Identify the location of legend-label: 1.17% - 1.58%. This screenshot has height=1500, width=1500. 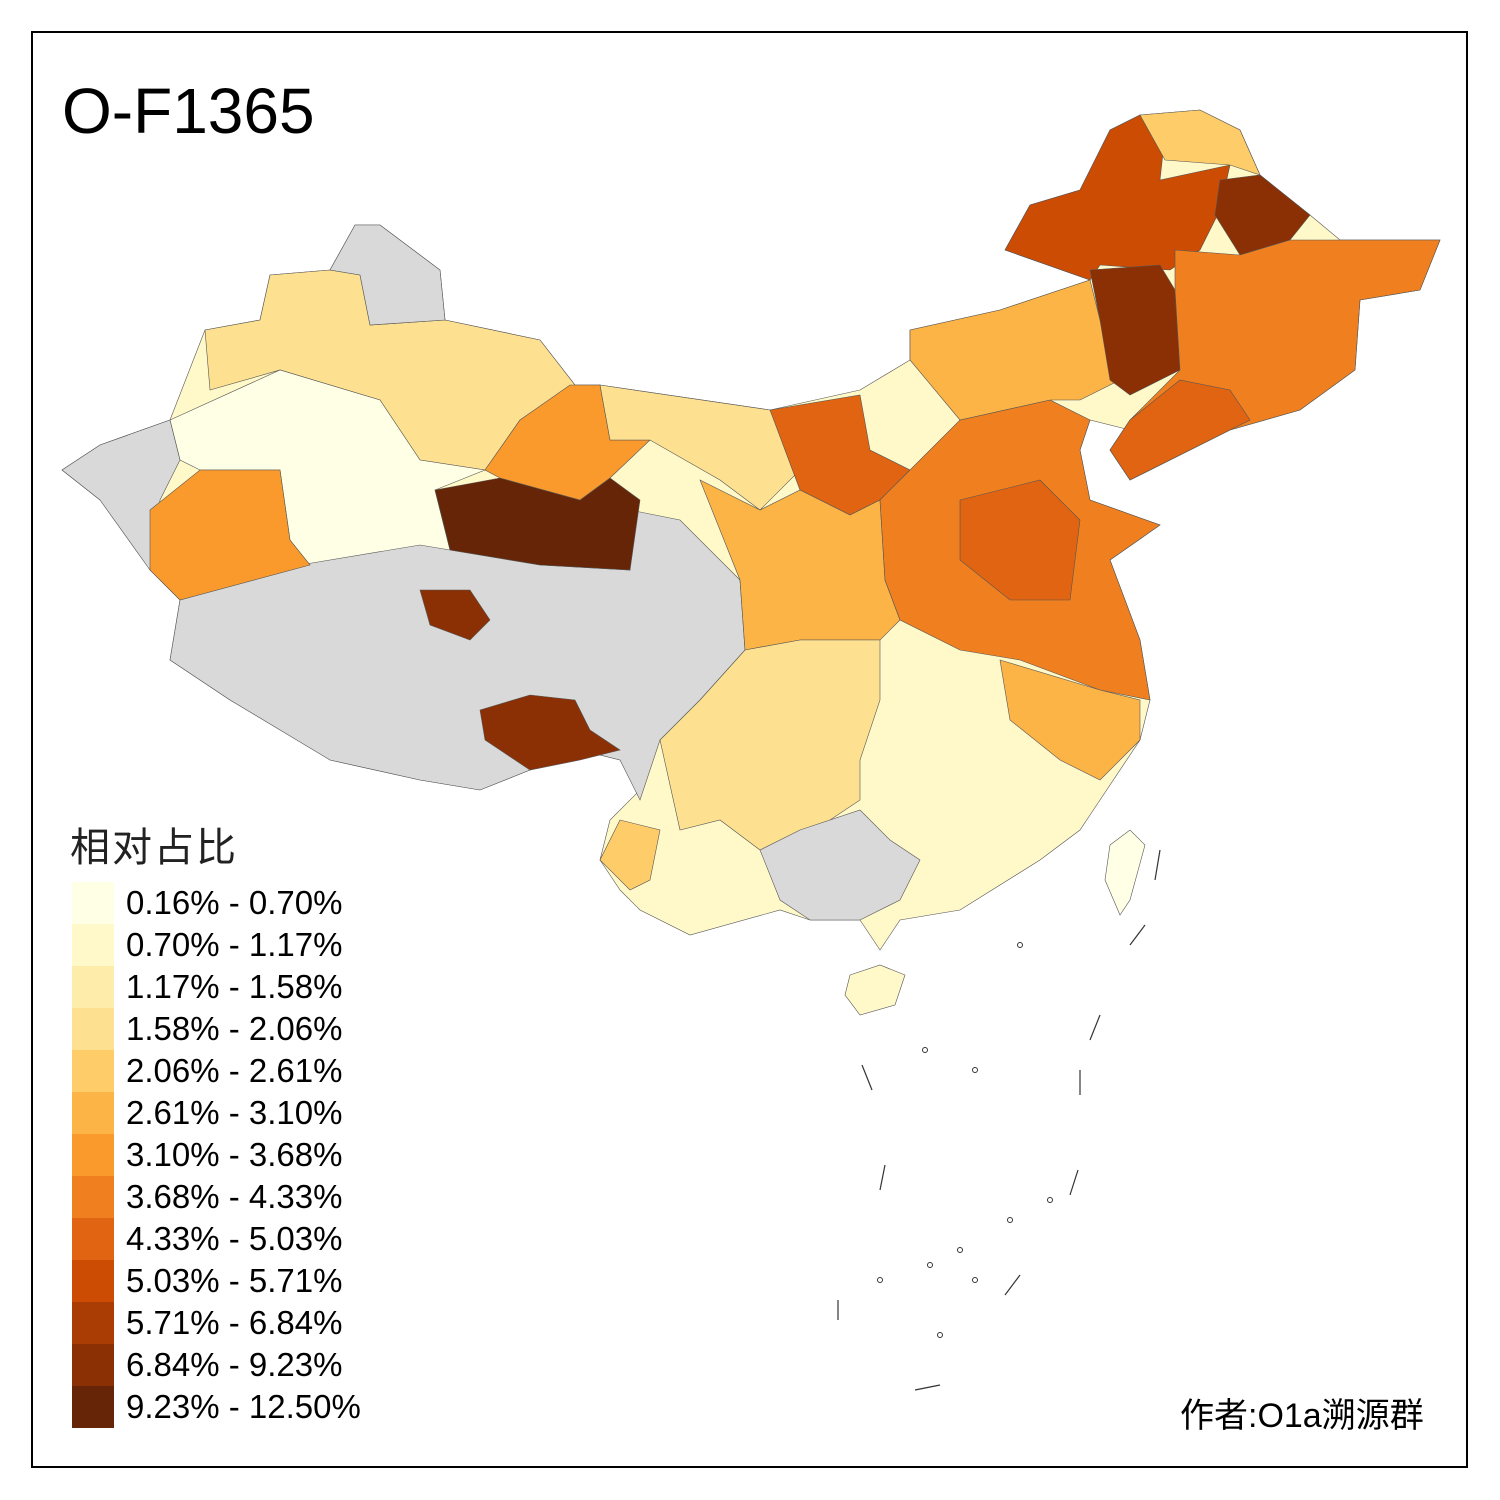
(234, 986).